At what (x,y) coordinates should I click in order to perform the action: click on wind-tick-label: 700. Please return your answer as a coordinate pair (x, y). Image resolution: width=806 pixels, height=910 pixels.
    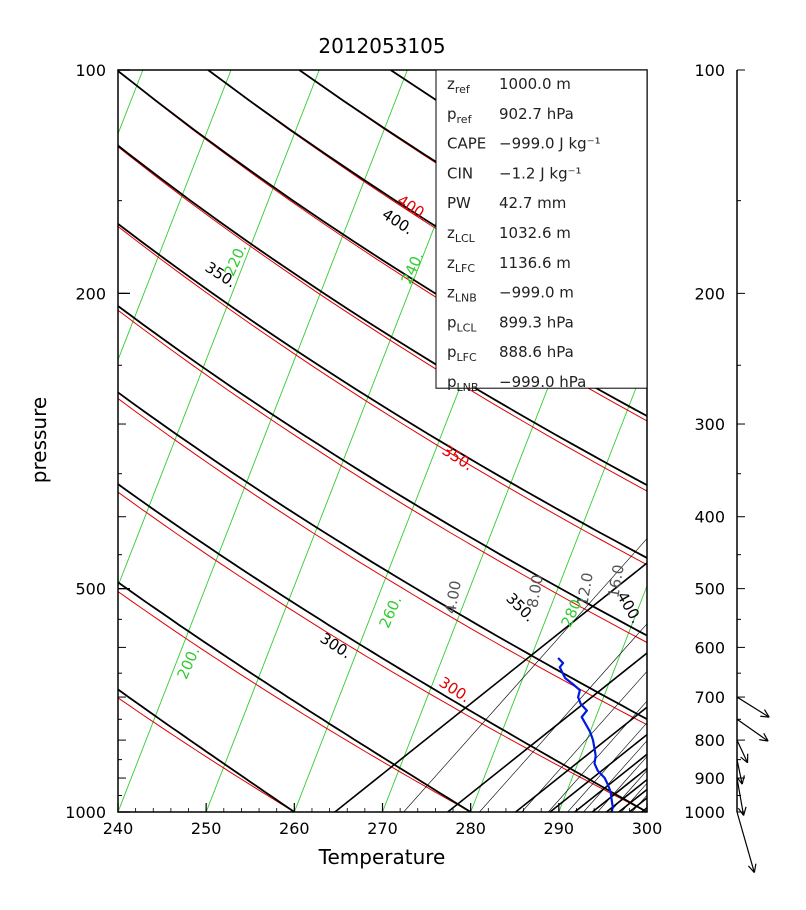
    Looking at the image, I should click on (709, 697).